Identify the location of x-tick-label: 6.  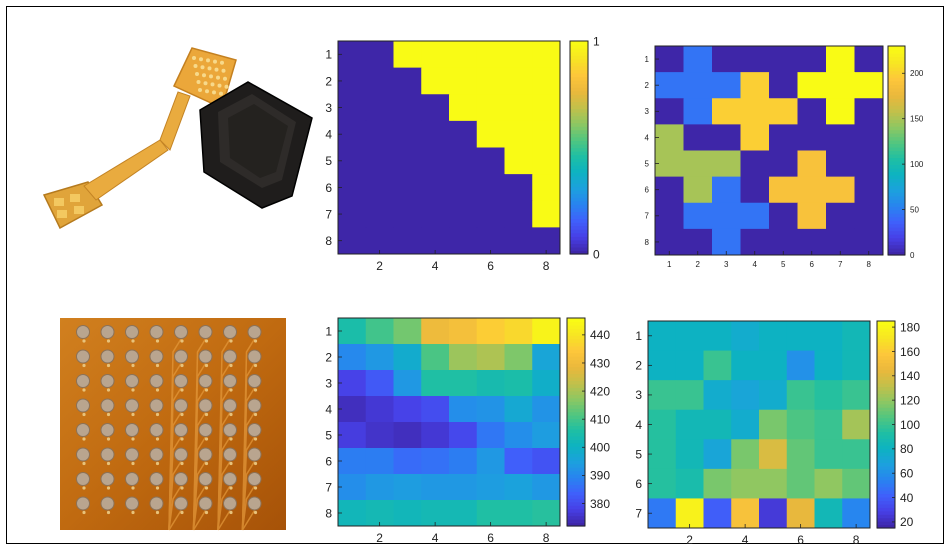
(800, 540).